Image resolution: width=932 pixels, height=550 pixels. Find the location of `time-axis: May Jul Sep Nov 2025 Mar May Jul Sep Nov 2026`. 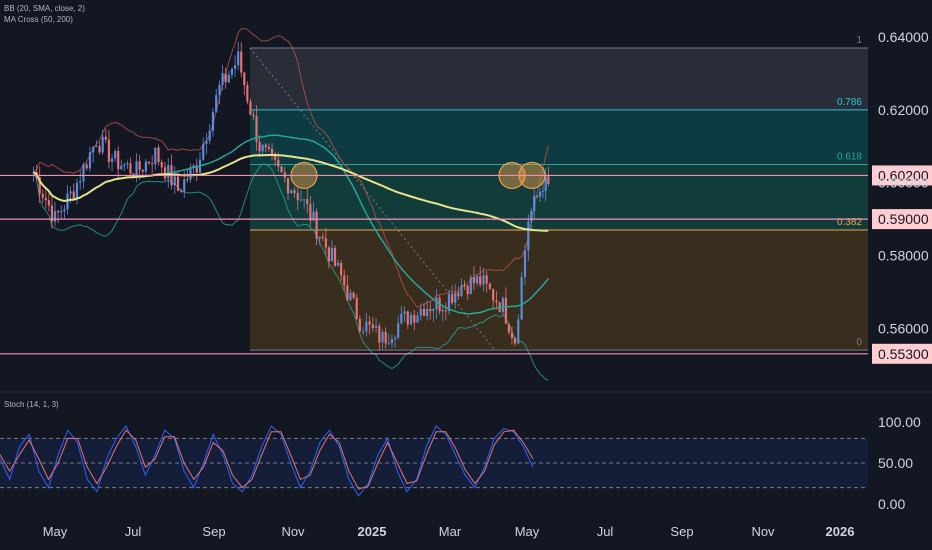

time-axis: May Jul Sep Nov 2025 Mar May Jul Sep Nov 2026 is located at coordinates (449, 531).